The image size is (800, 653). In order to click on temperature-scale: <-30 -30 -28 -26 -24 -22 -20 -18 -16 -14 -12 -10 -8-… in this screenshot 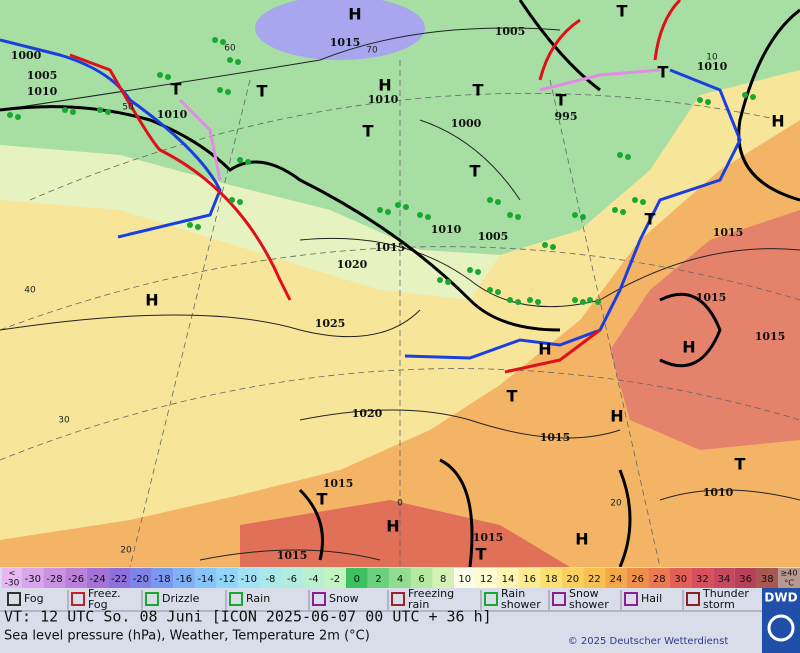, I will do `click(401, 578)`.